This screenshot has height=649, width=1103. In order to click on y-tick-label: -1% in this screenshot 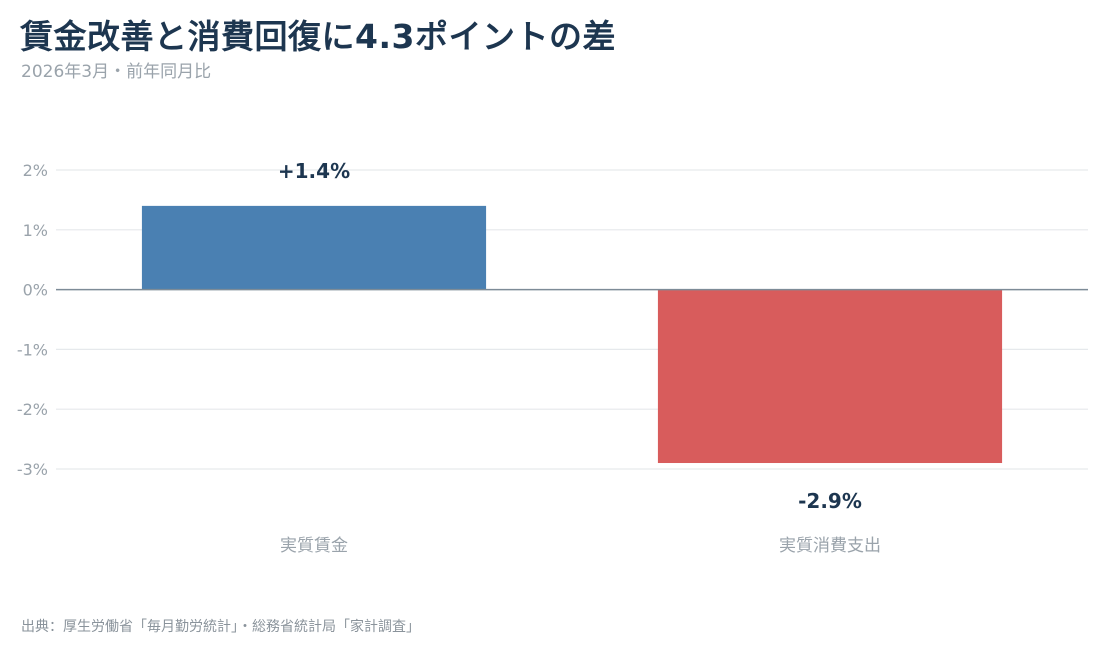, I will do `click(32, 349)`.